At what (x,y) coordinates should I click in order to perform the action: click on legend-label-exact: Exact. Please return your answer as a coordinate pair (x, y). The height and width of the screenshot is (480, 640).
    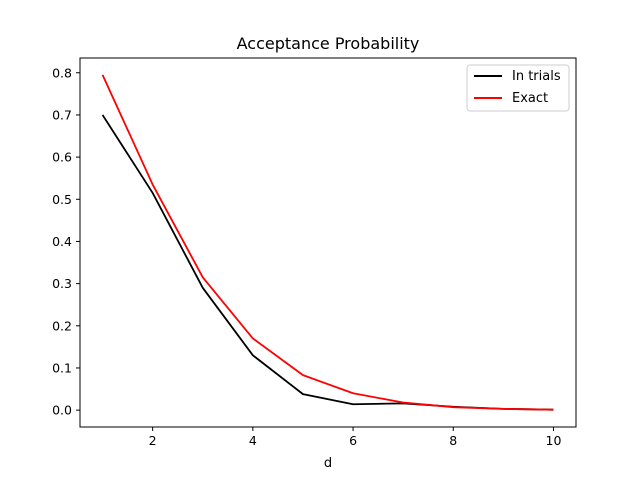
    Looking at the image, I should click on (530, 98).